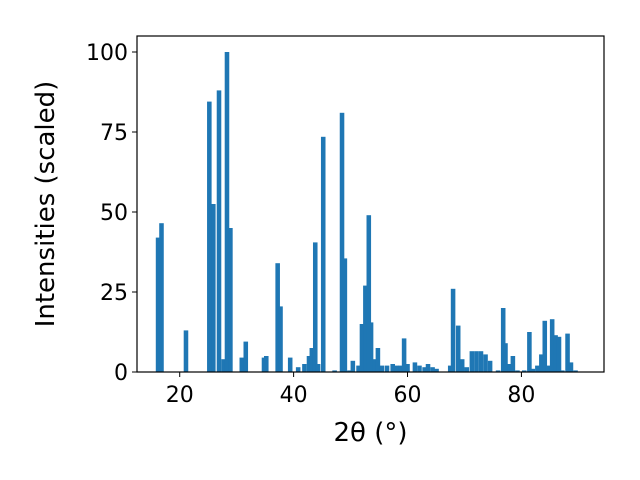 Image resolution: width=640 pixels, height=480 pixels. I want to click on x-axis-ticks: 20 40 60 80, so click(350, 390).